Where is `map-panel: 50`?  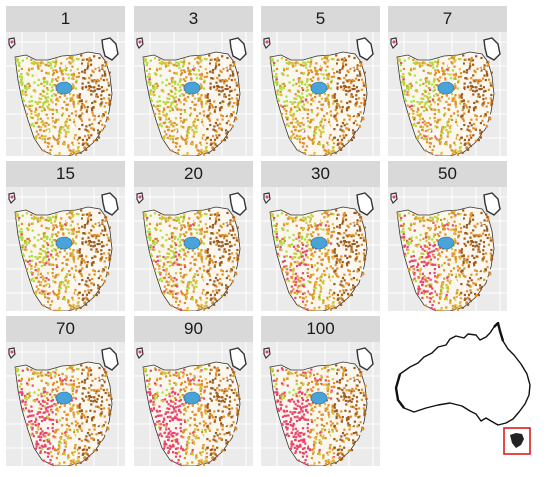
map-panel: 50 is located at coordinates (447, 236).